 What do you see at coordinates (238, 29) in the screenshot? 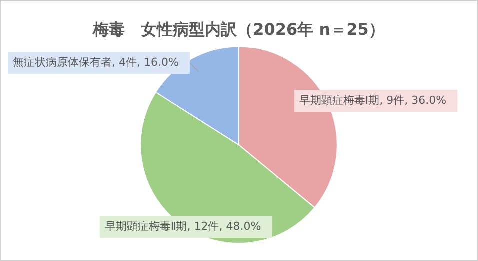
I see `chart-title: 梅毒 女性病型内訳（2026年 n＝25）` at bounding box center [238, 29].